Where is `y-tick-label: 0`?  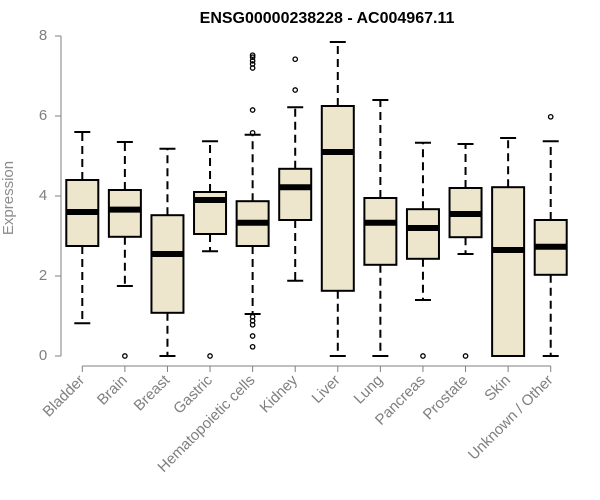
y-tick-label: 0 is located at coordinates (43, 355).